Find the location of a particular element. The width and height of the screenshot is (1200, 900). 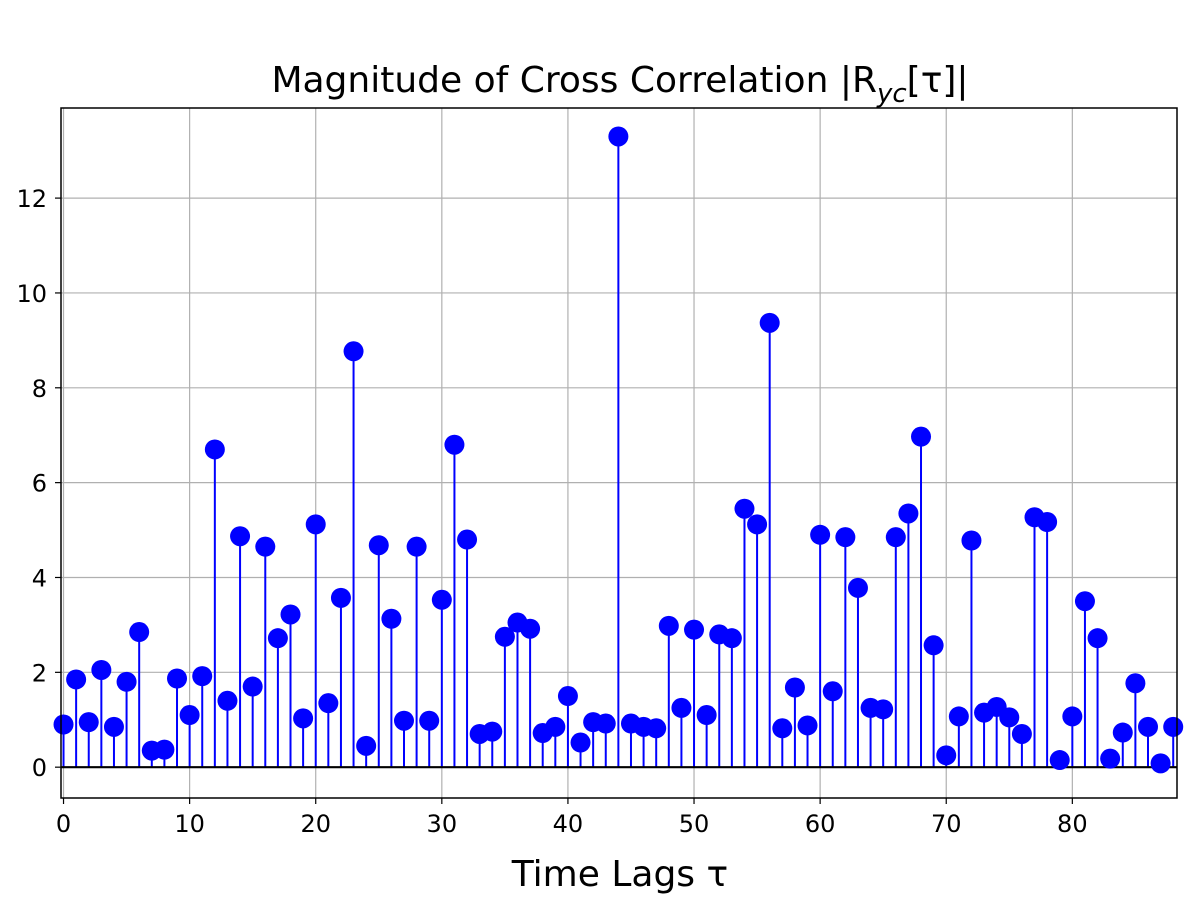

x-tick-label: 70 is located at coordinates (946, 824).